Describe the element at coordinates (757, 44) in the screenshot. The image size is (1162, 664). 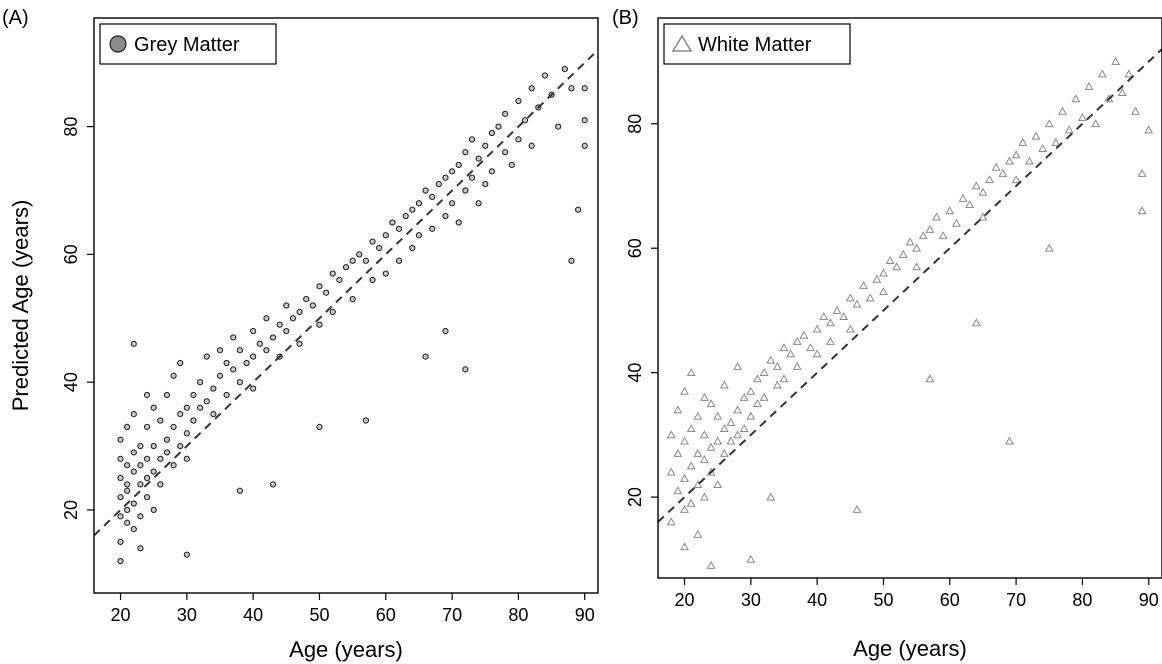
I see `legend: White Matter` at that location.